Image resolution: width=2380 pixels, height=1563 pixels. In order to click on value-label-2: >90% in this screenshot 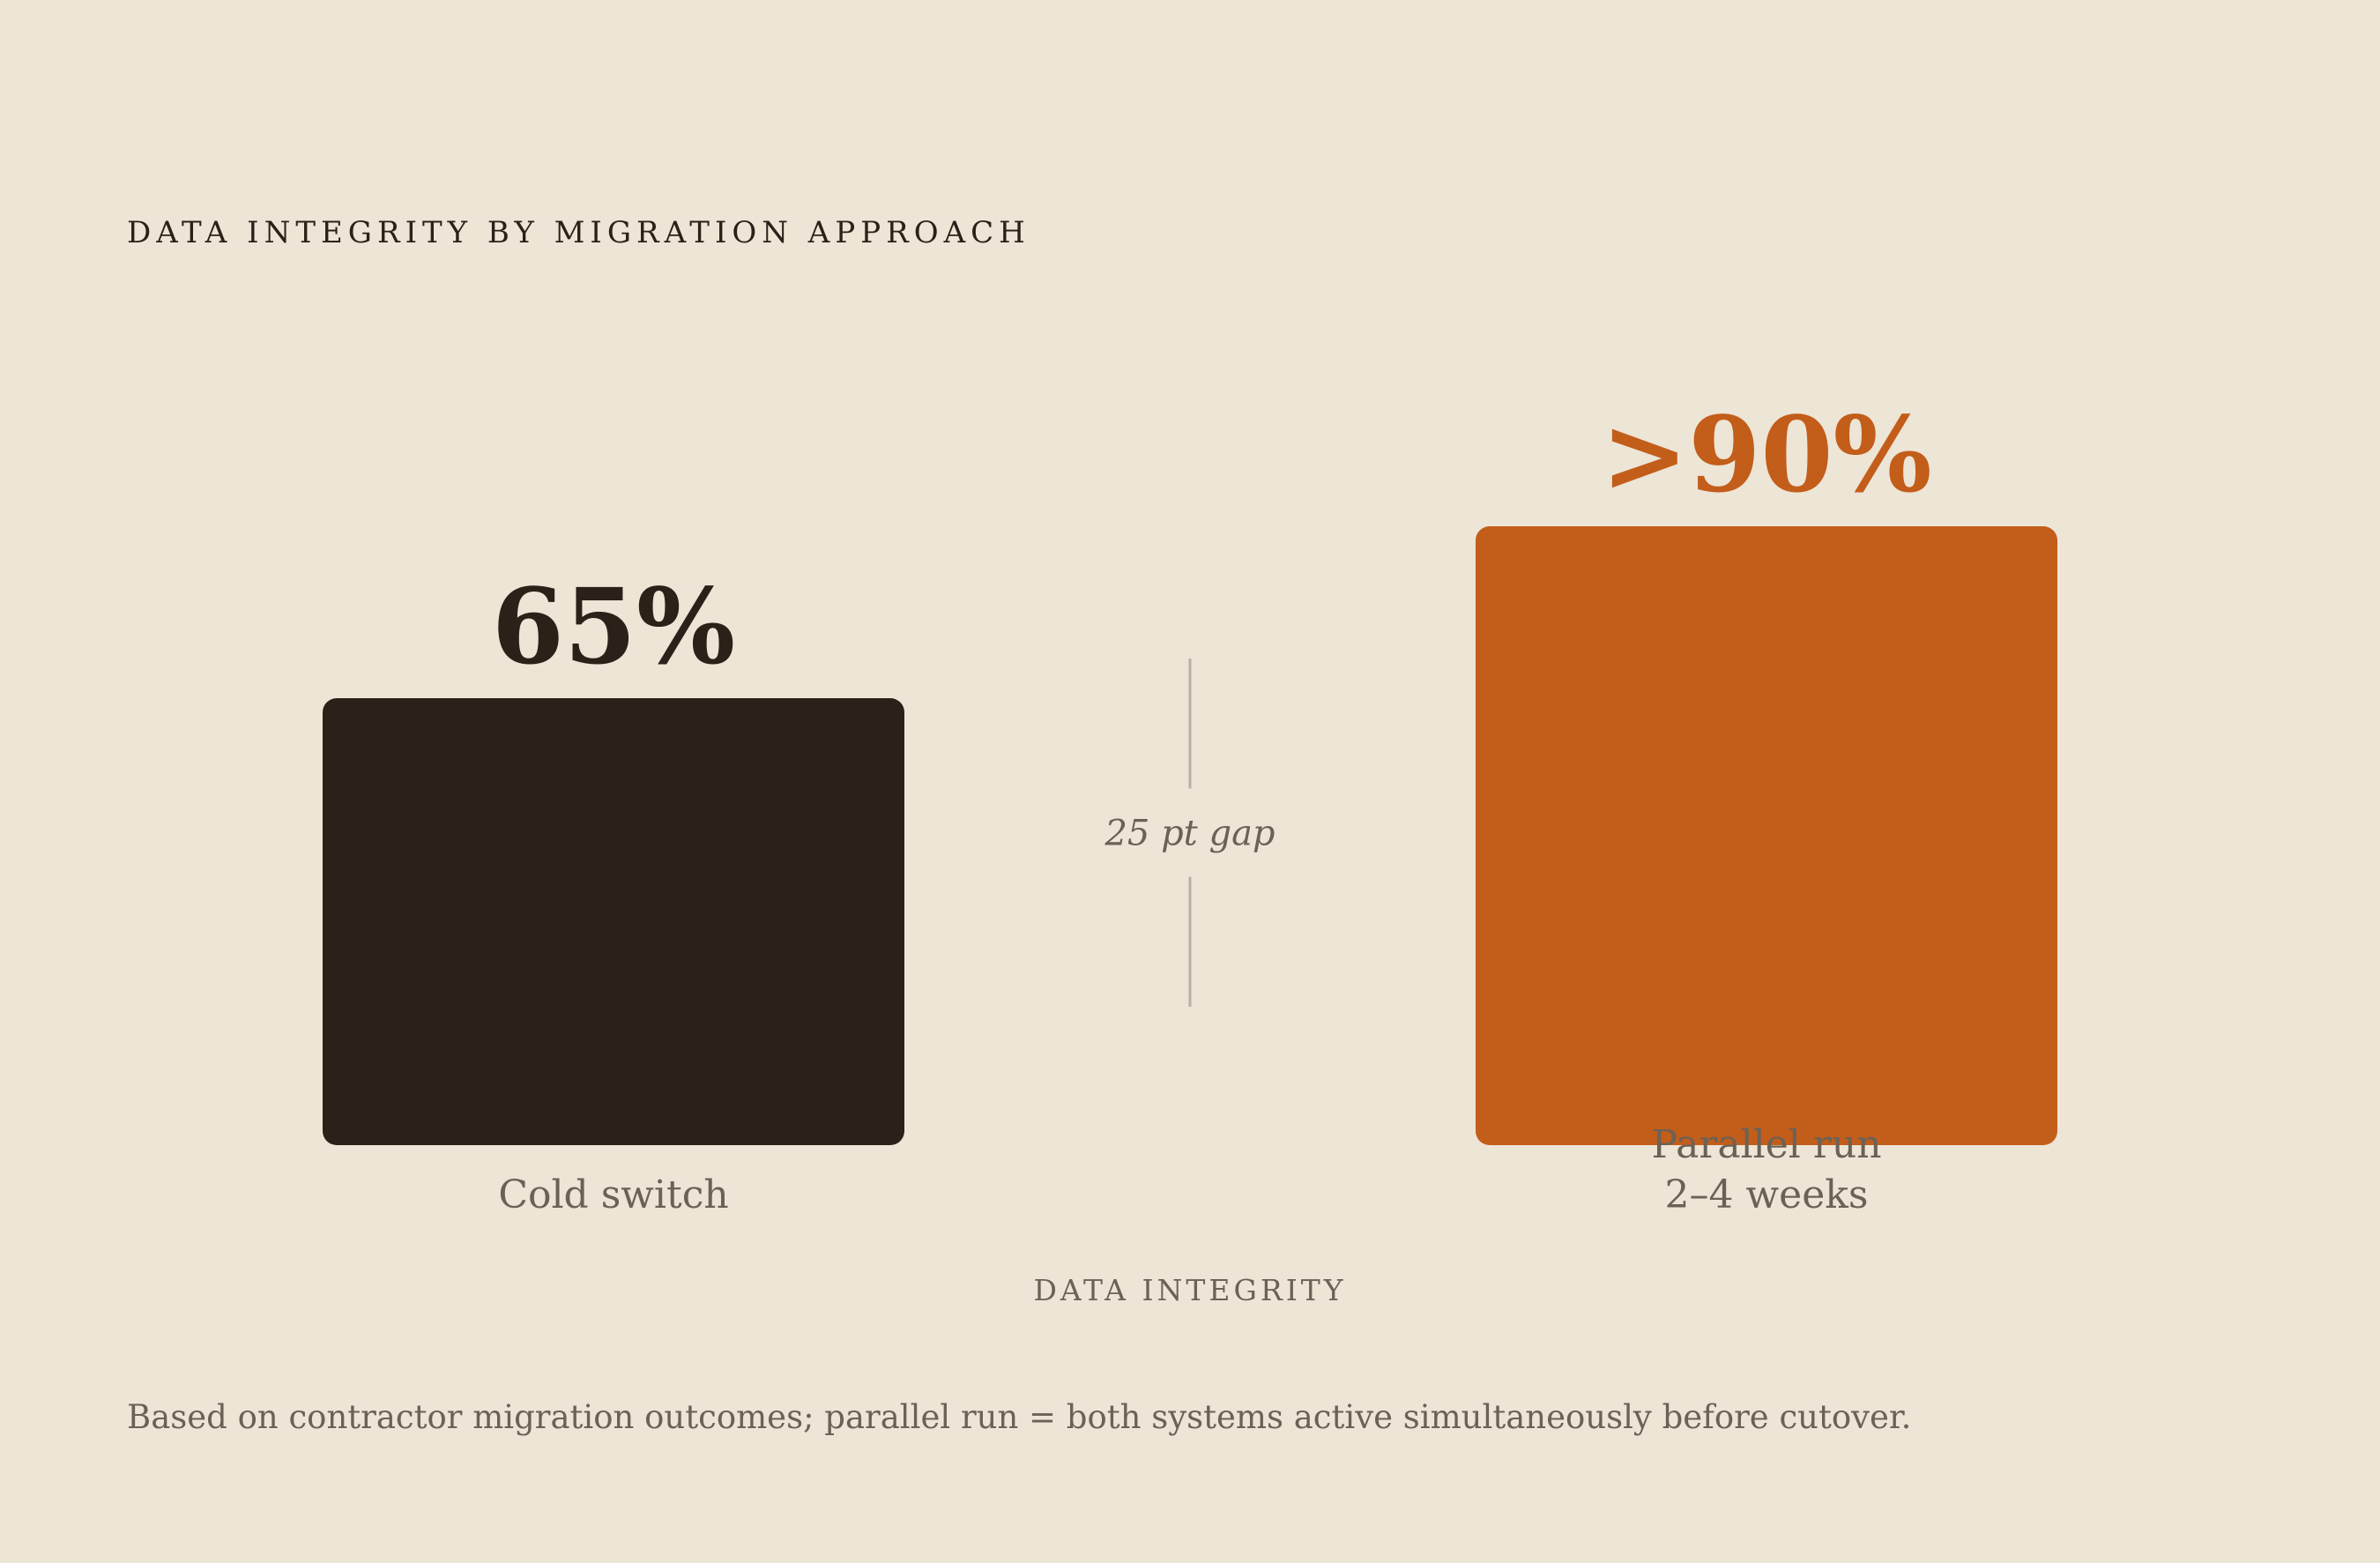, I will do `click(1766, 454)`.